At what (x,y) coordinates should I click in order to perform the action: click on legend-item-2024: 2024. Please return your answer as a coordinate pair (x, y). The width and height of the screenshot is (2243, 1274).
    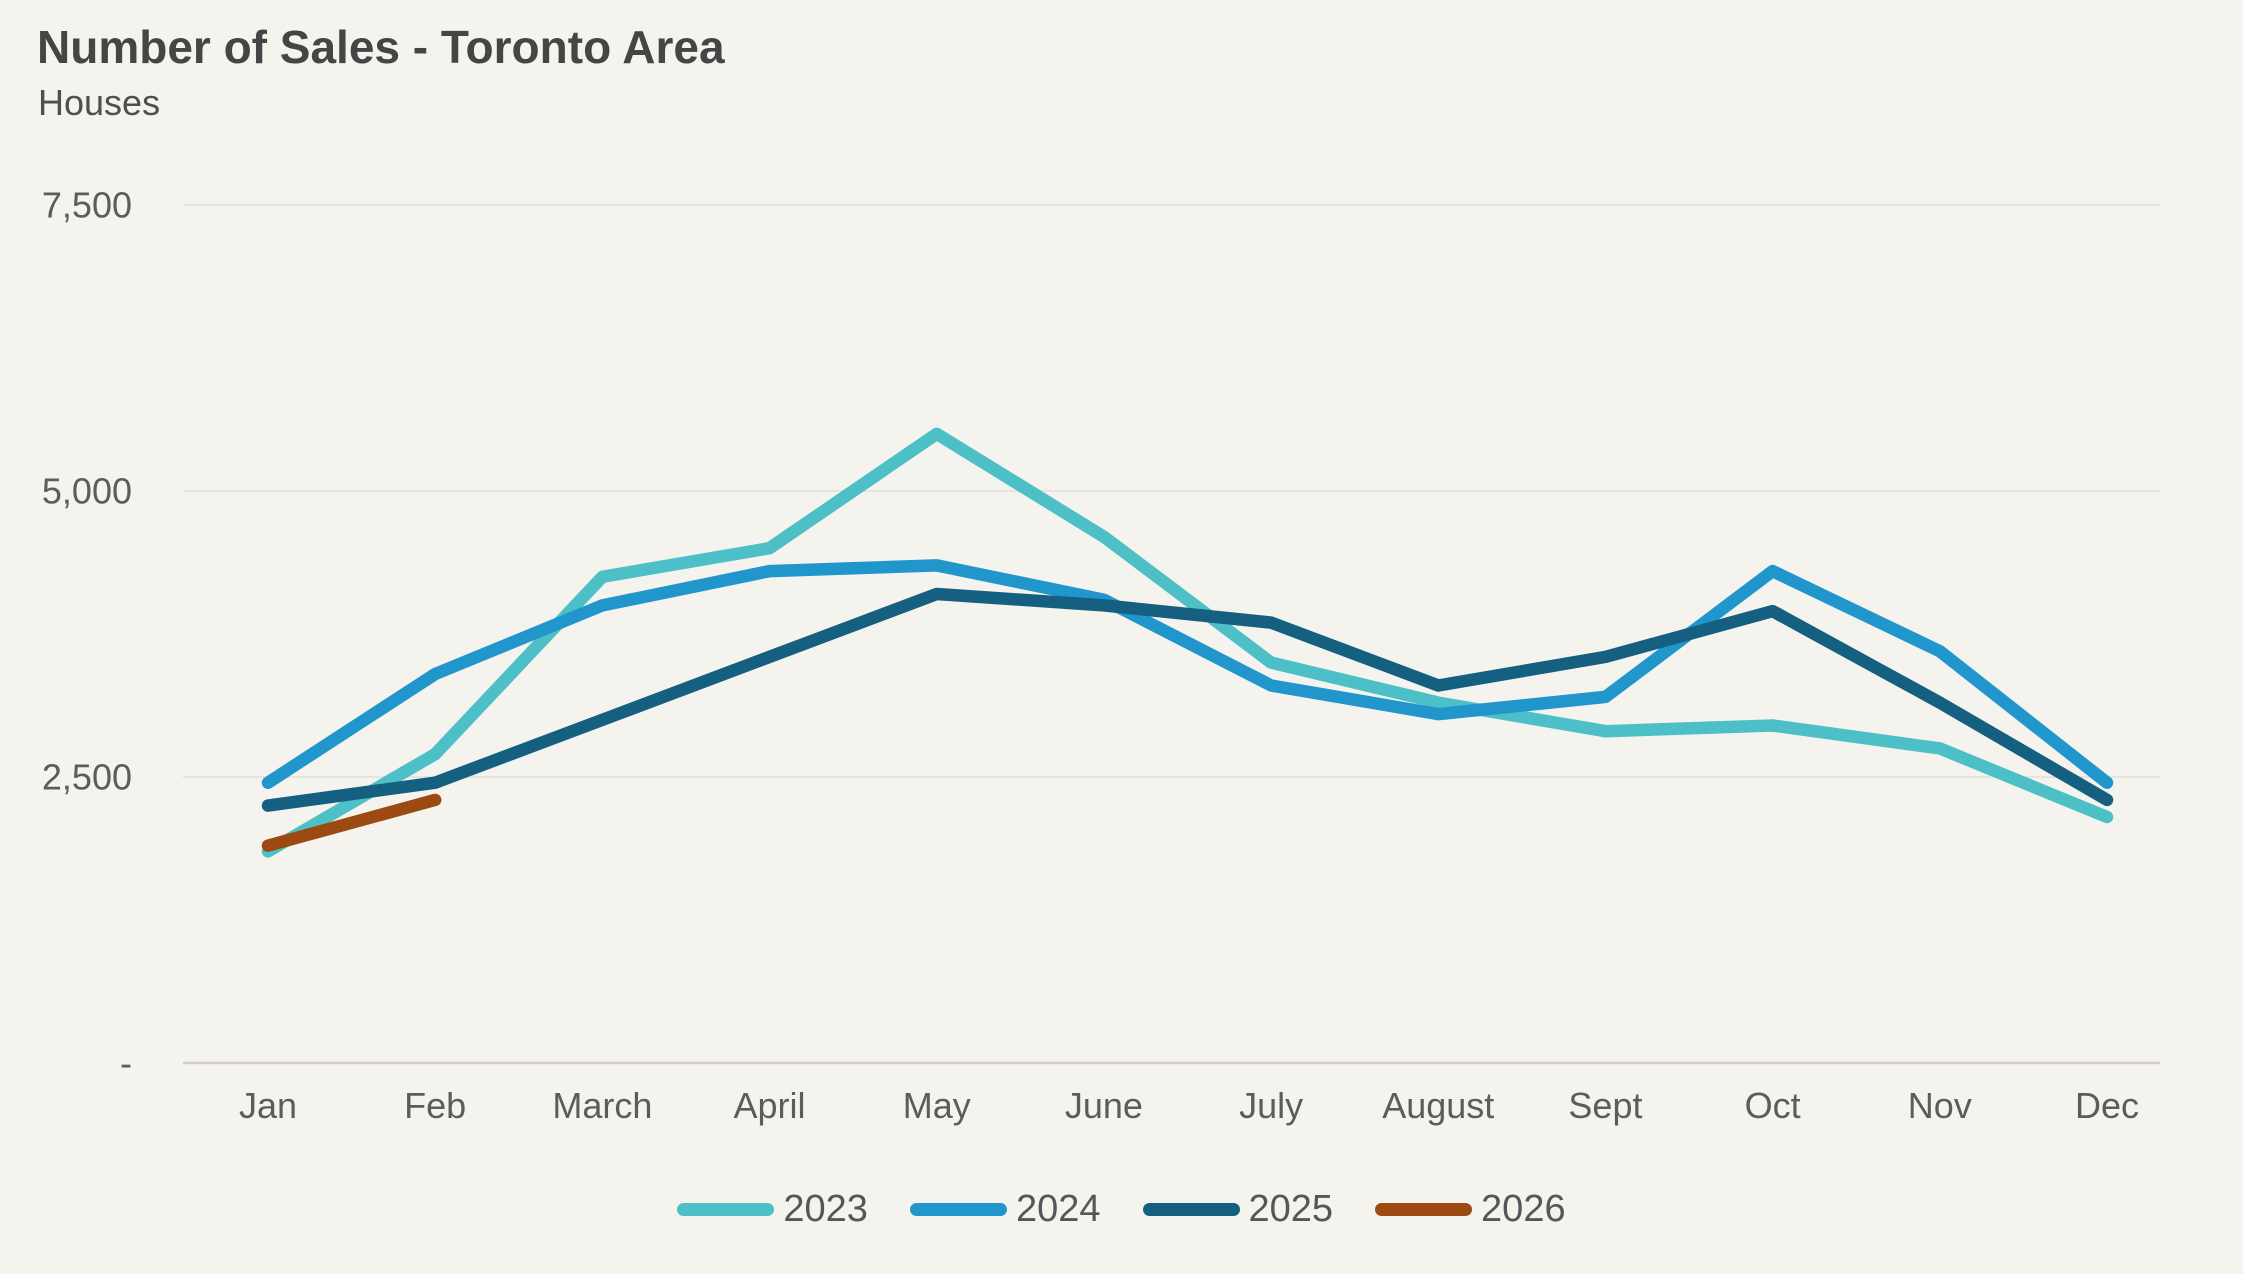
    Looking at the image, I should click on (1005, 1209).